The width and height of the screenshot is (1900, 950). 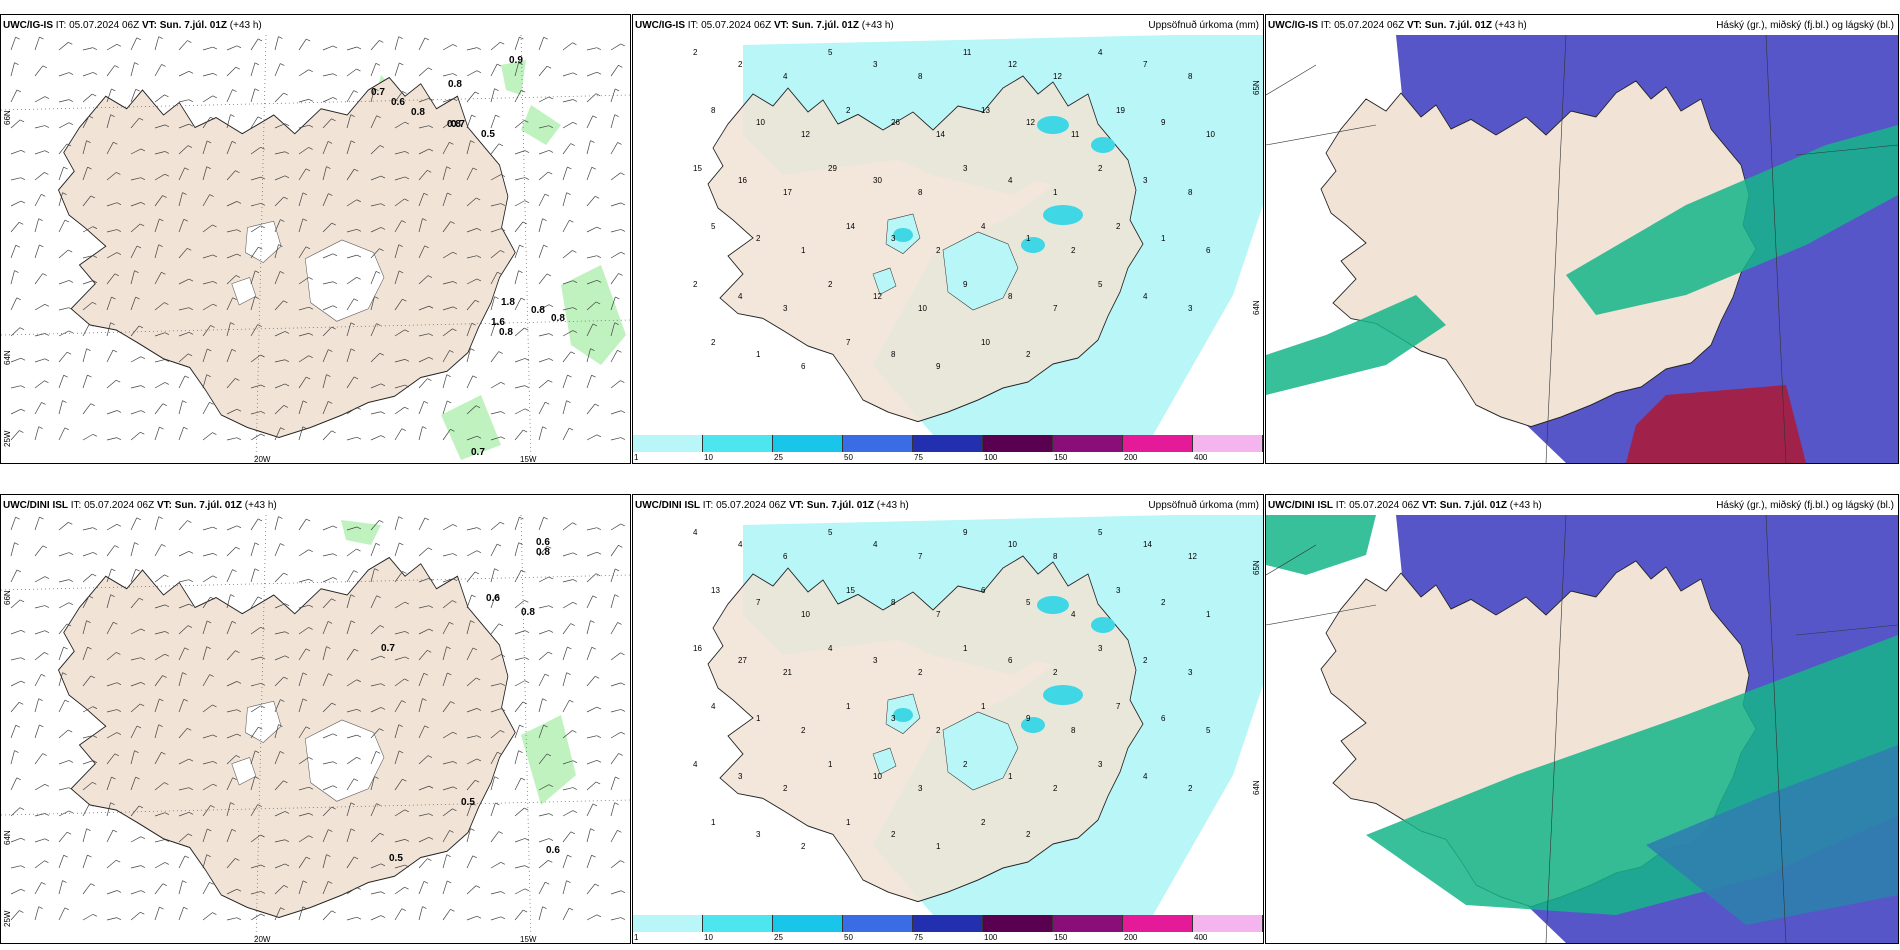 I want to click on title-it-label: IT:, so click(x=1326, y=25).